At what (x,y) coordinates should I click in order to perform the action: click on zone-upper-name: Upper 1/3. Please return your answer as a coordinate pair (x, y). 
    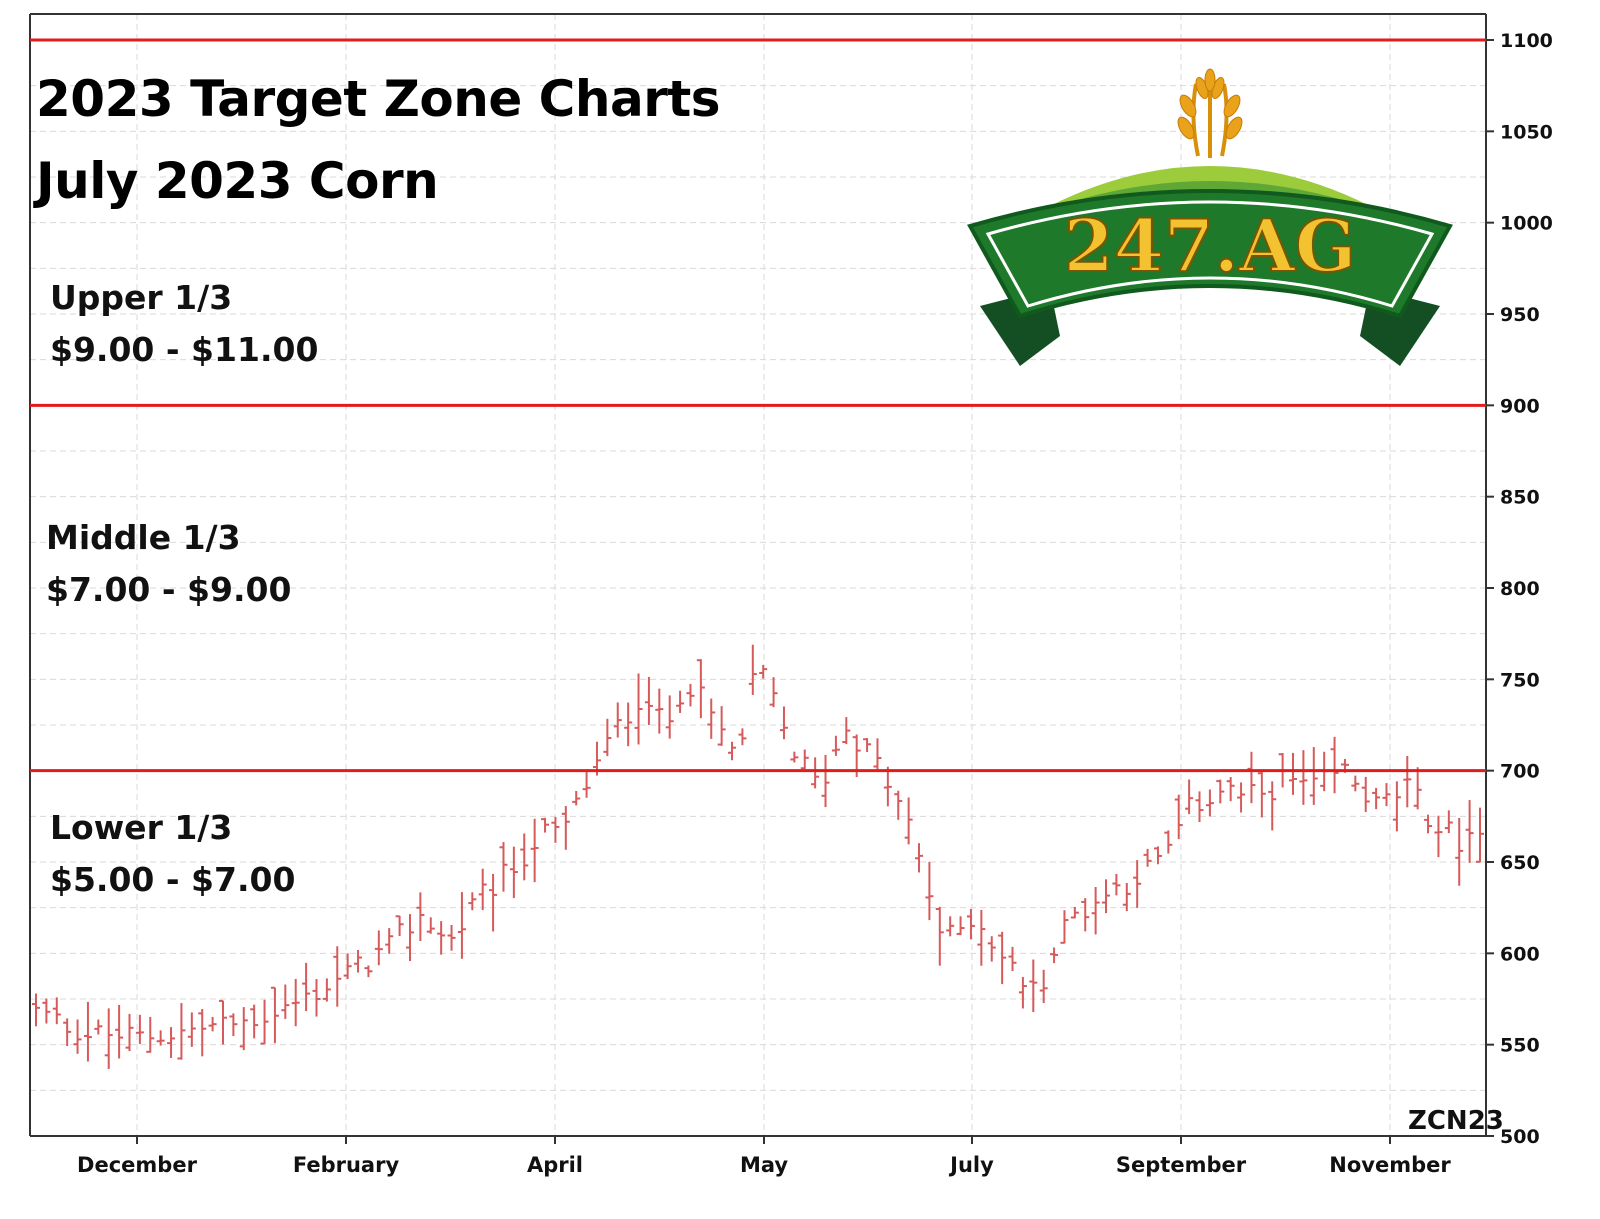
    Looking at the image, I should click on (141, 297).